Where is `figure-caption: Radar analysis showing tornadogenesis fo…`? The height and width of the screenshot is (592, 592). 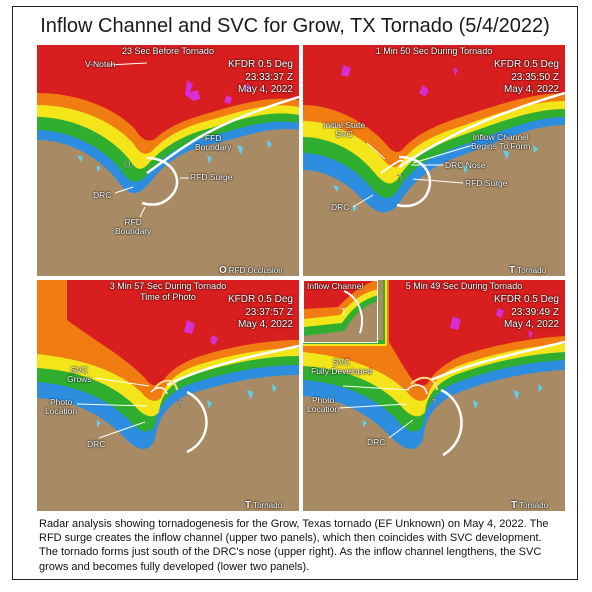
figure-caption: Radar analysis showing tornadogenesis fo… is located at coordinates (294, 545).